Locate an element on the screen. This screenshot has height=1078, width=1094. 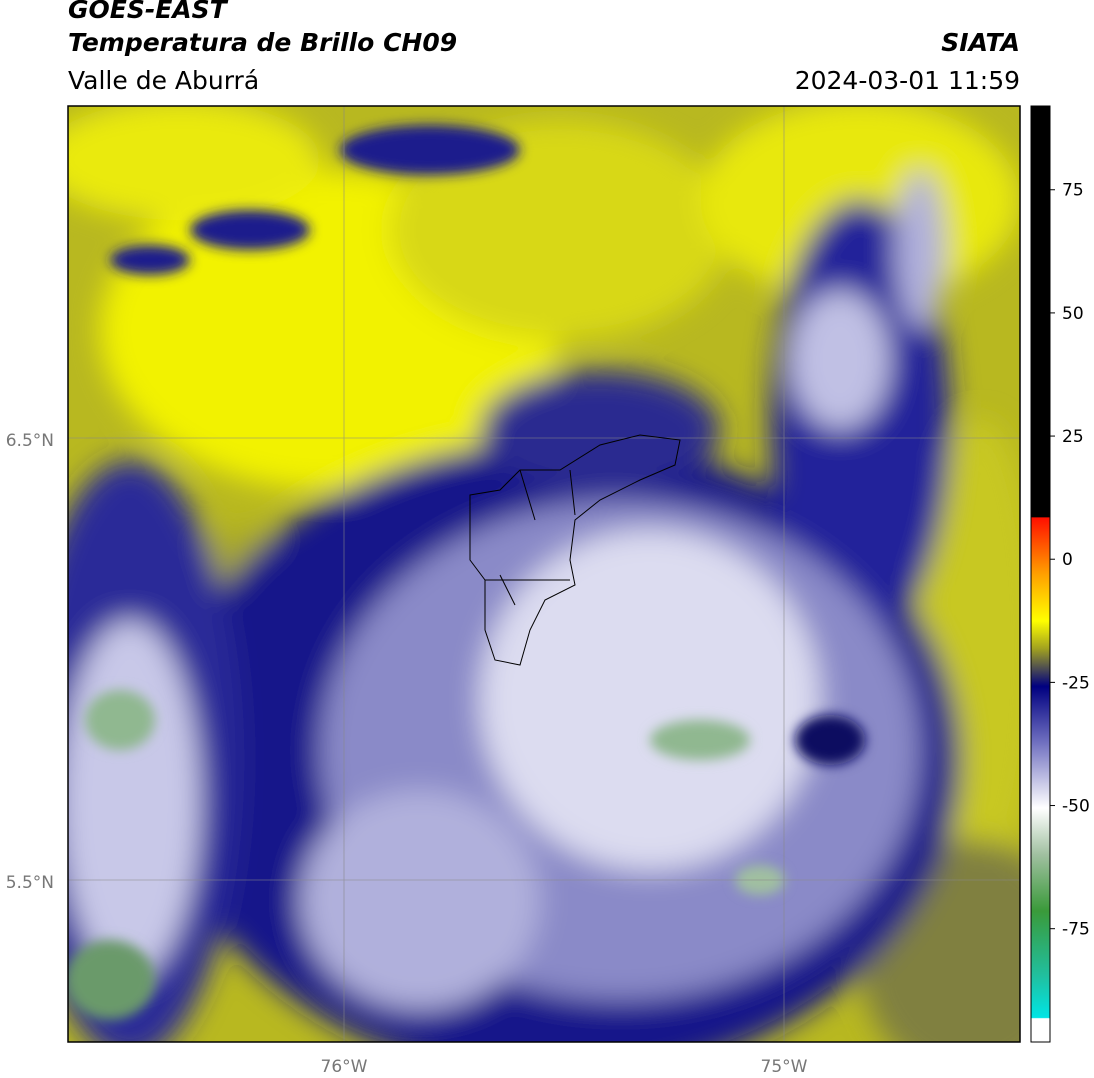
colorbar-tick-label: 25 is located at coordinates (1073, 437).